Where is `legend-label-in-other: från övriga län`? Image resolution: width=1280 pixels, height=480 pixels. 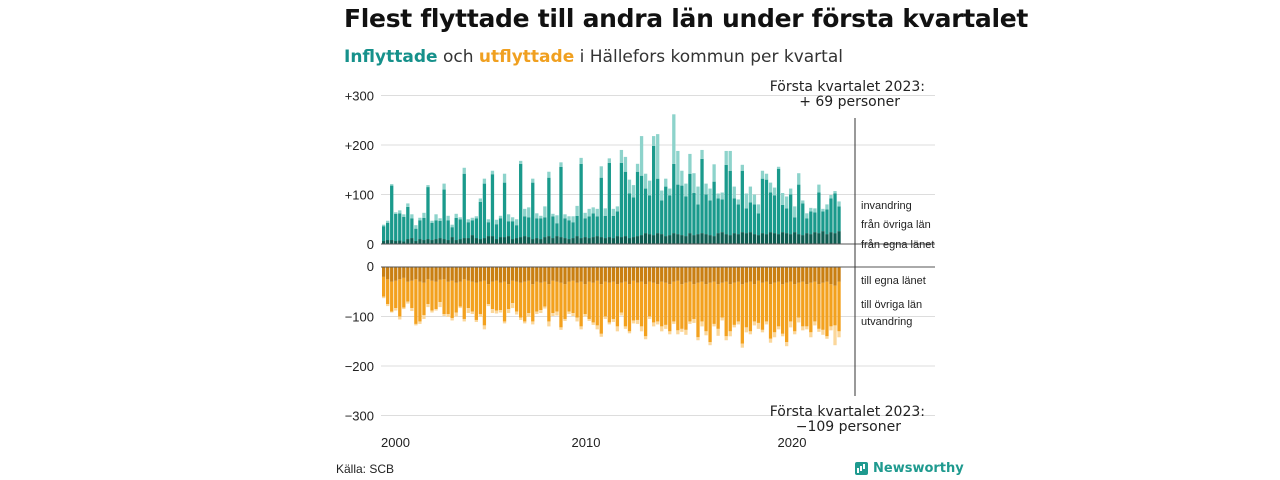 legend-label-in-other: från övriga län is located at coordinates (896, 225).